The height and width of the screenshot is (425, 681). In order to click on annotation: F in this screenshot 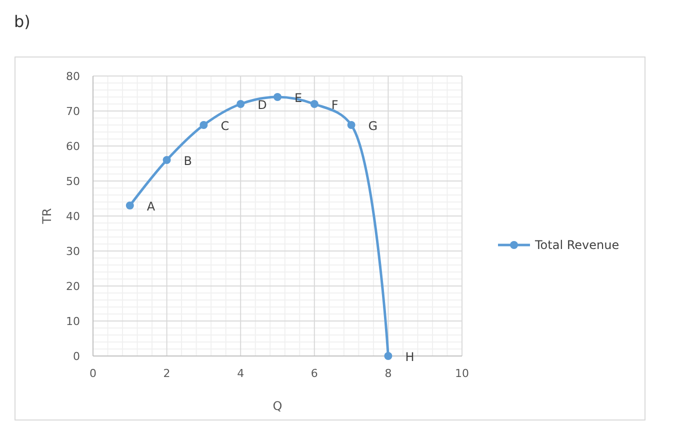, I will do `click(334, 105)`.